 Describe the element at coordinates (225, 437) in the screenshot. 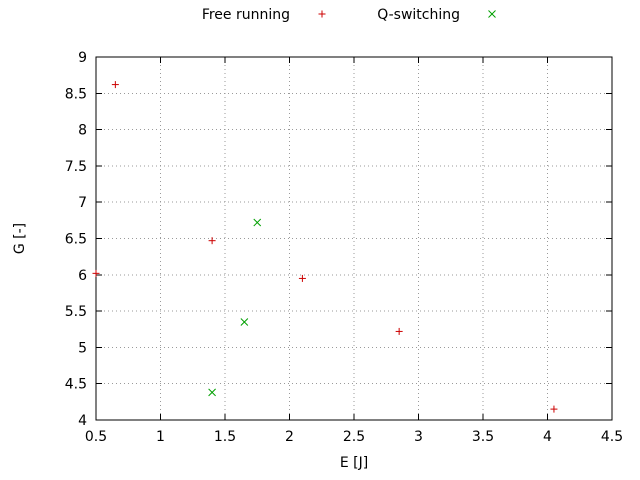

I see `x-tick-label: 1.5` at that location.